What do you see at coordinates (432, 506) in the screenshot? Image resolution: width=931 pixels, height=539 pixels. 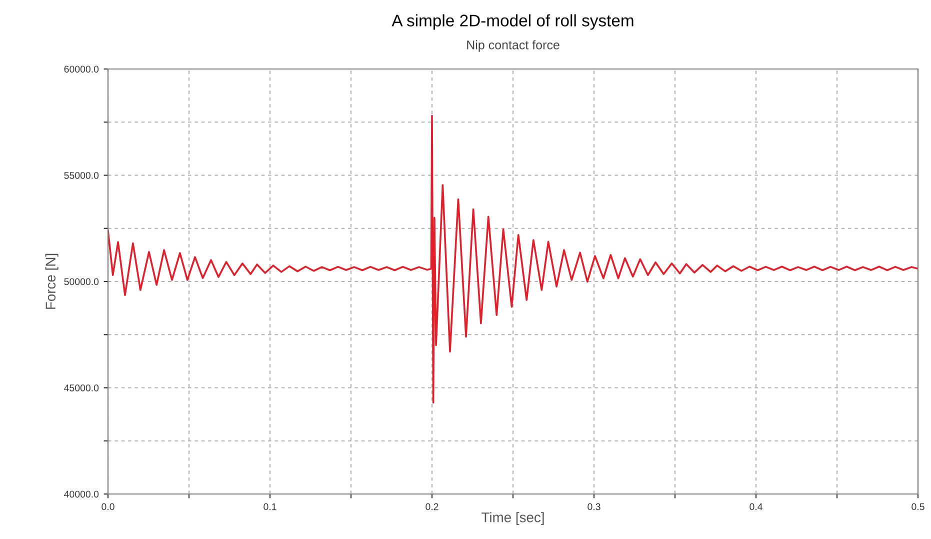 I see `x-tick-label: 0.2` at bounding box center [432, 506].